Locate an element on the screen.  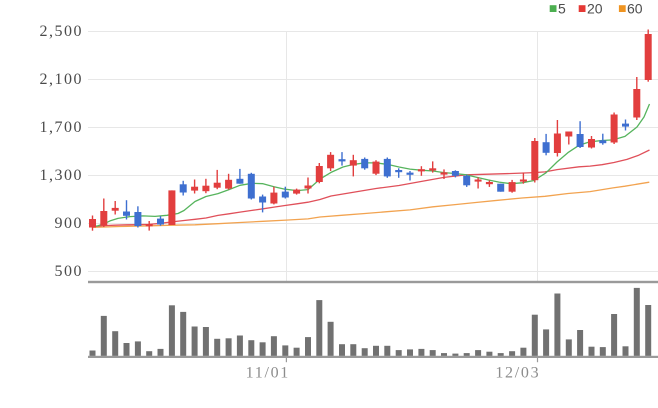
svg-text: 12/03 is located at coordinates (517, 373).